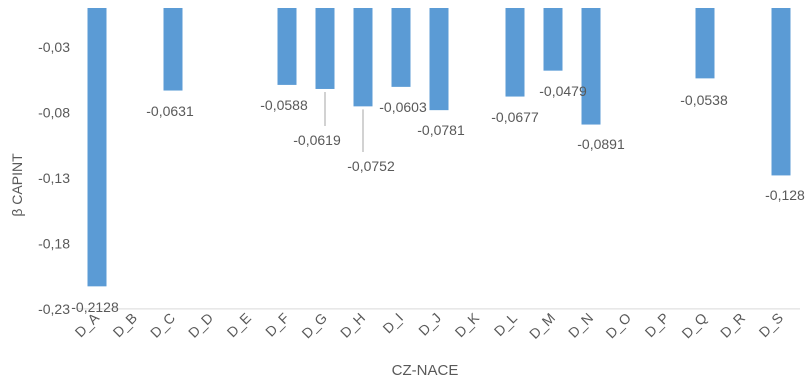 Image resolution: width=810 pixels, height=385 pixels. I want to click on bar-D_M, so click(553, 39).